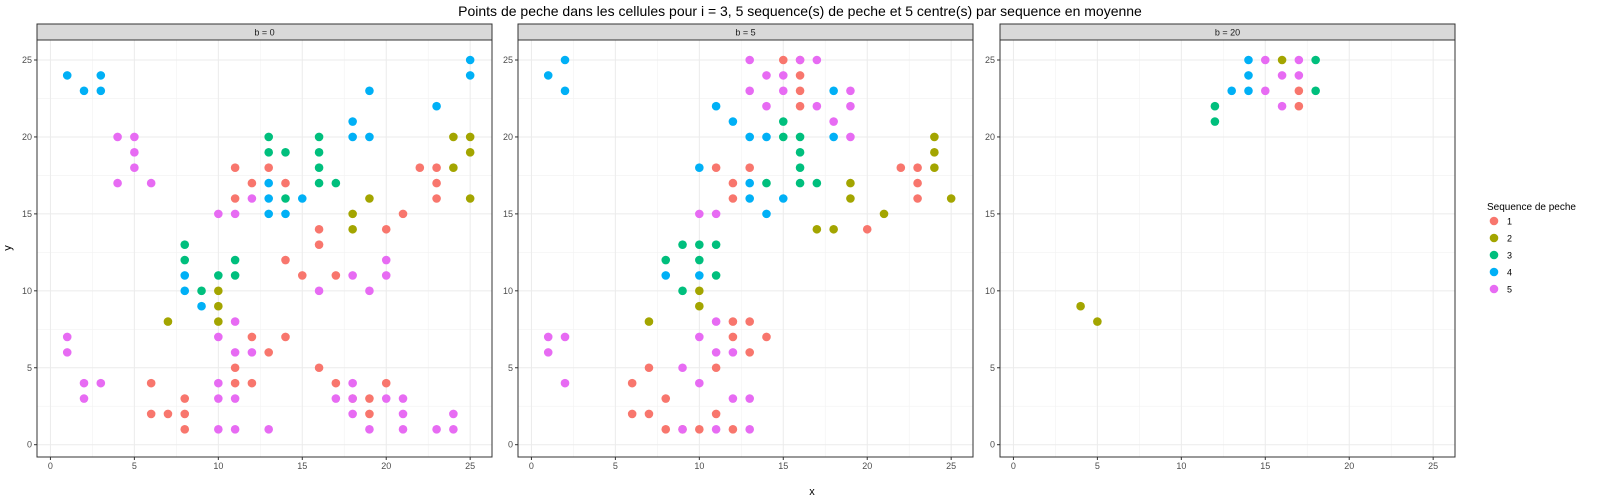 The height and width of the screenshot is (500, 1600). Describe the element at coordinates (27, 60) in the screenshot. I see `y-tick-label: 25` at that location.